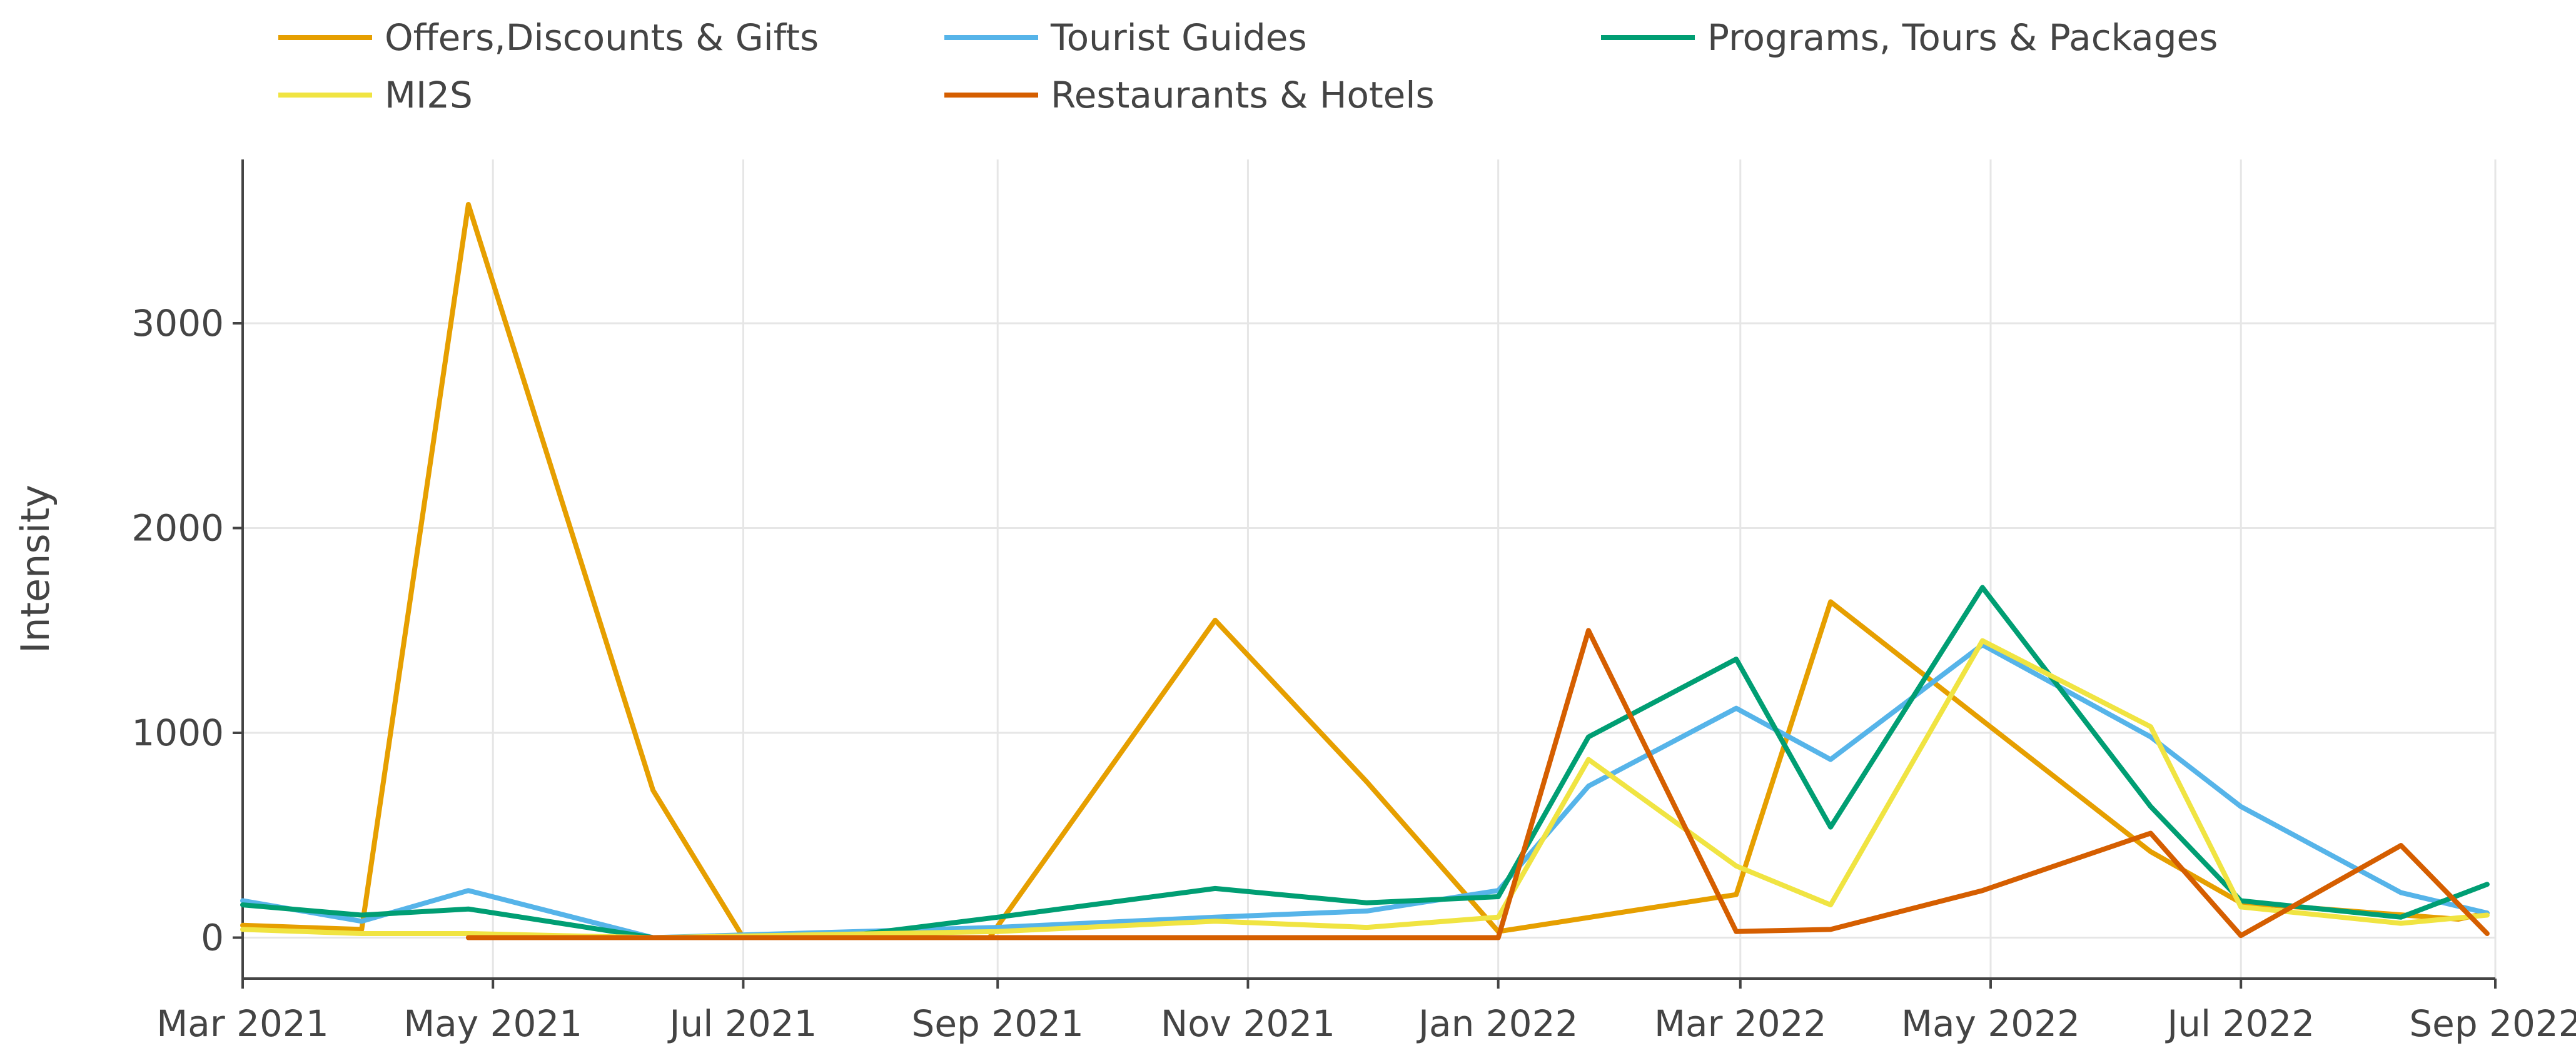 The height and width of the screenshot is (1058, 2576). What do you see at coordinates (1243, 95) in the screenshot?
I see `legend-label: Restaurants & Hotels` at bounding box center [1243, 95].